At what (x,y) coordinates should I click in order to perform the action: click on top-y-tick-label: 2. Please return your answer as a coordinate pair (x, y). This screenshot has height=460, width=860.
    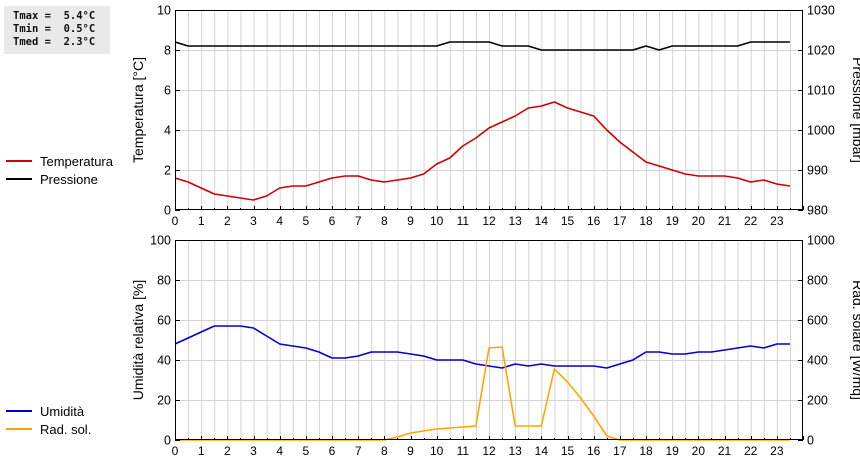
    Looking at the image, I should click on (167, 171).